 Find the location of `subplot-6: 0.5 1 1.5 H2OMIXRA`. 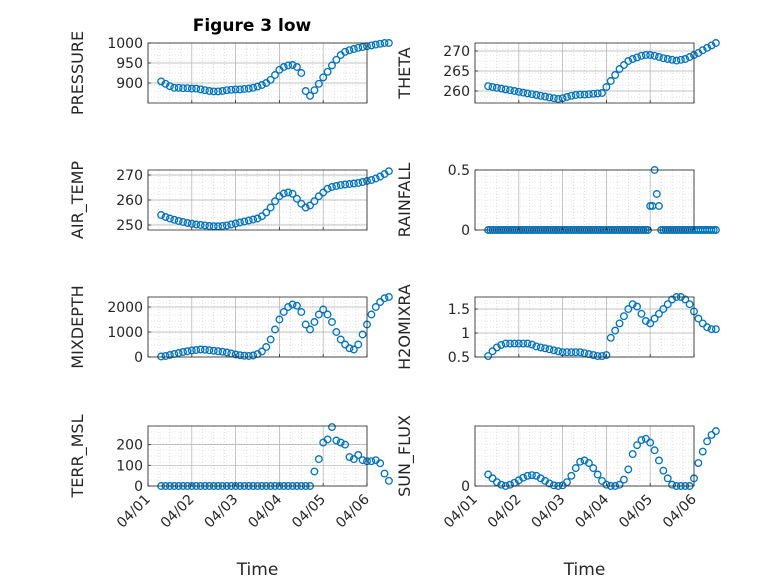

subplot-6: 0.5 1 1.5 H2OMIXRA is located at coordinates (557, 327).